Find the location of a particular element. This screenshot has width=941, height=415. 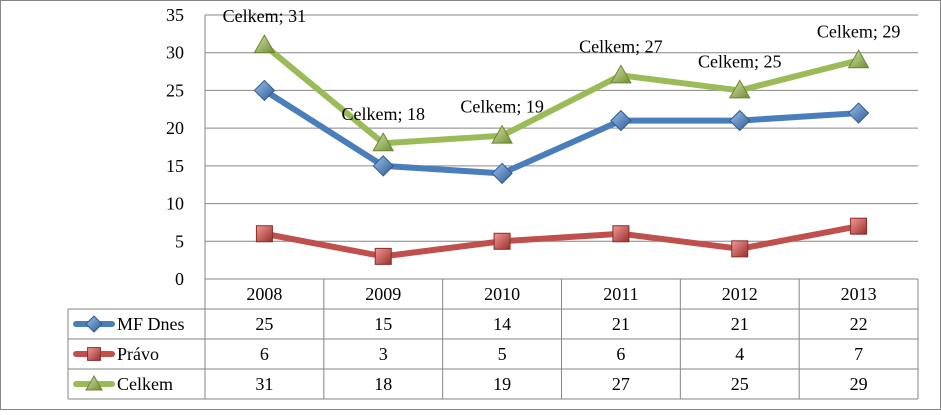

y-axis: 0 5 10 15 20 25 30 35 is located at coordinates (186, 147).